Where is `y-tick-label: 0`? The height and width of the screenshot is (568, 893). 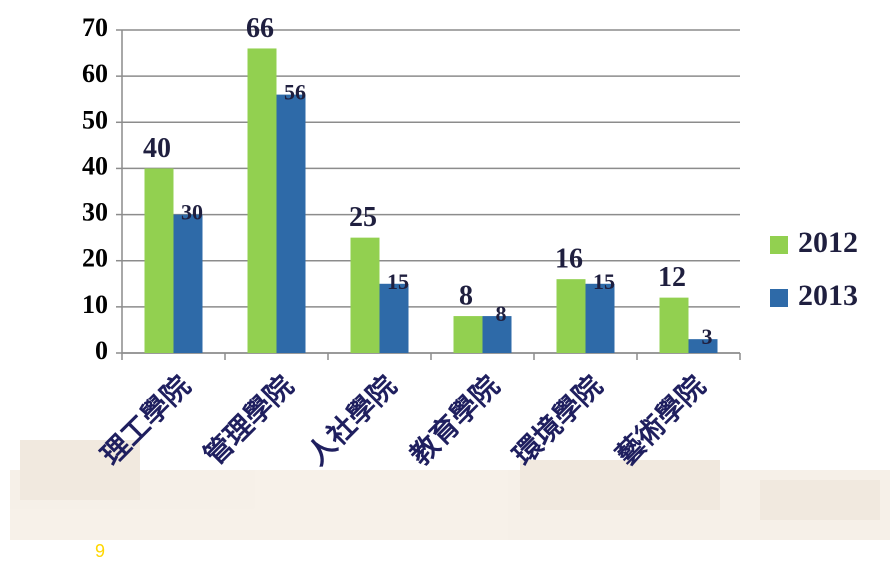
y-tick-label: 0 is located at coordinates (101, 350).